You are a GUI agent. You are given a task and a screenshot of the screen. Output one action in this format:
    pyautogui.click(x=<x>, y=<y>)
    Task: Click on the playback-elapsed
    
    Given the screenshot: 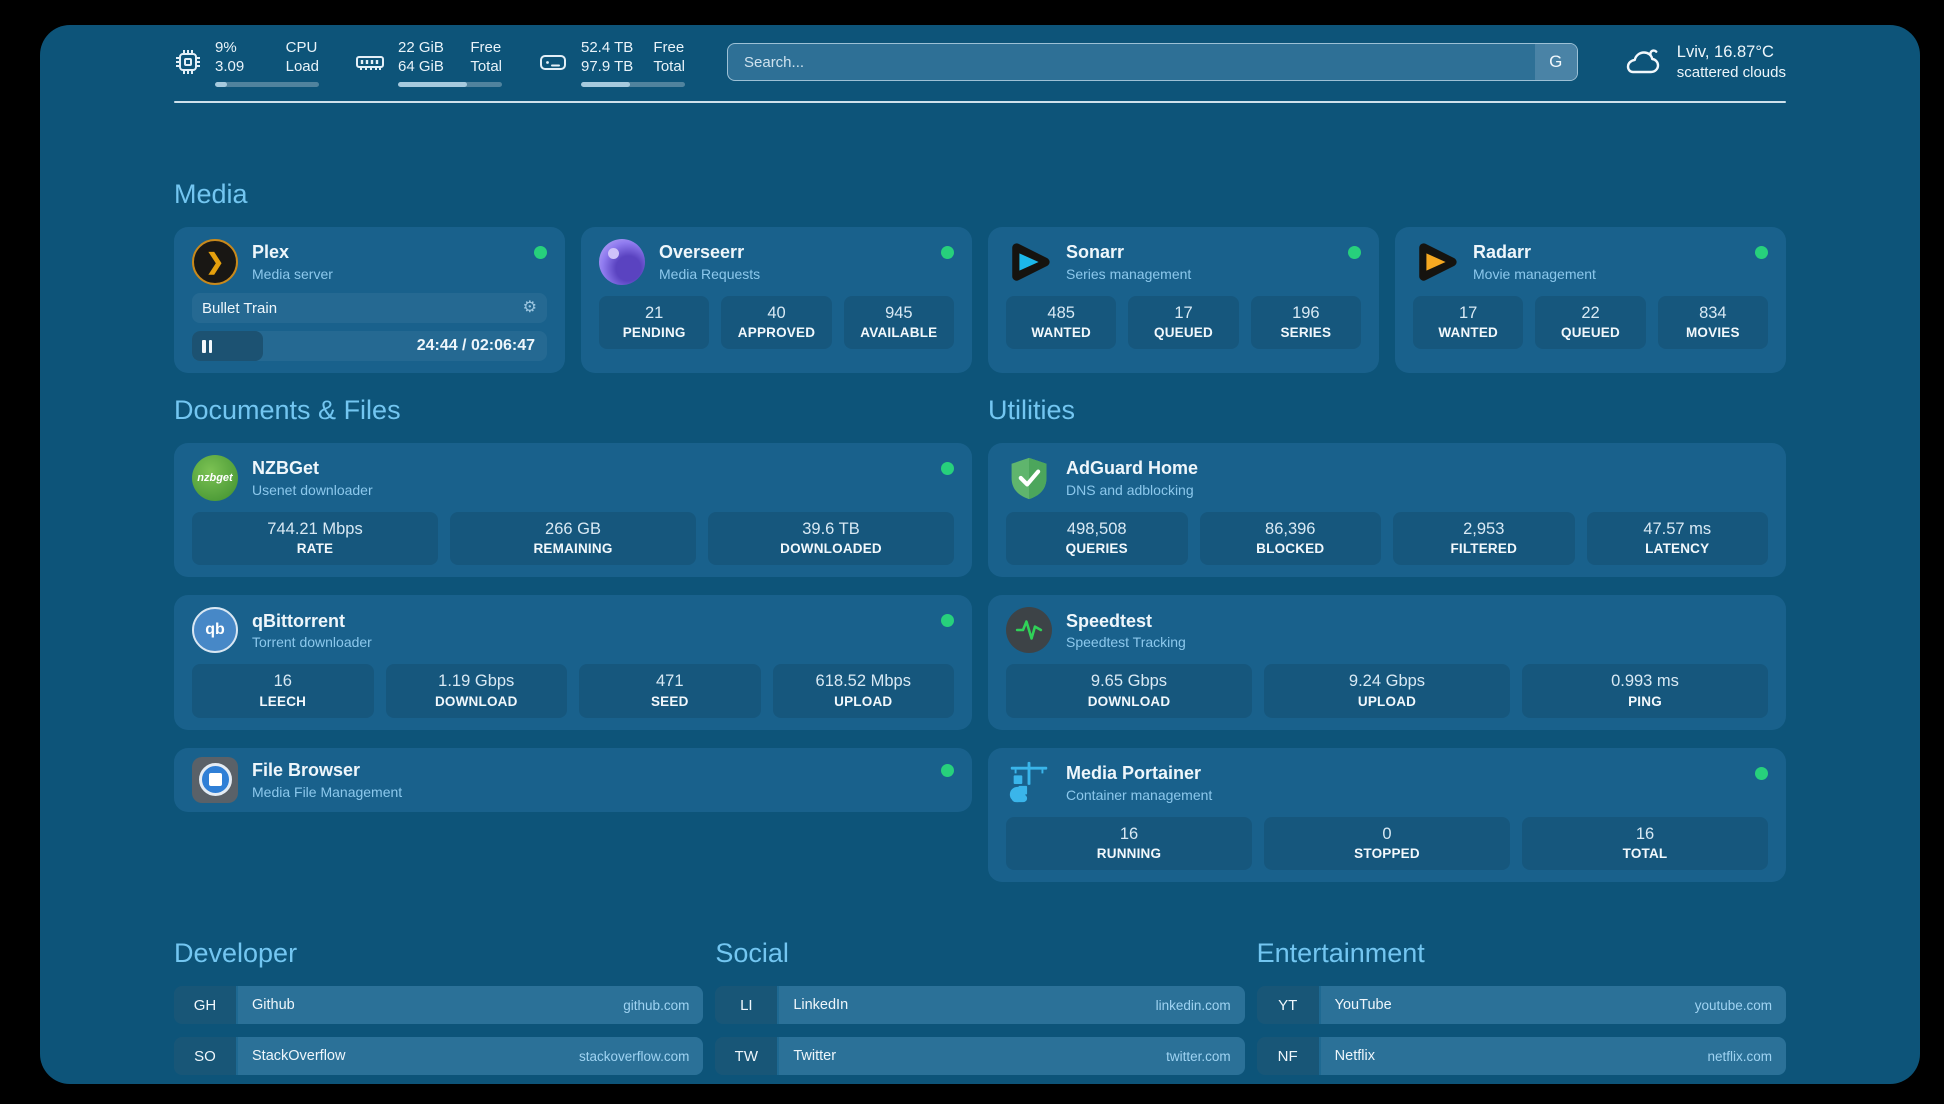 What is the action you would take?
    pyautogui.click(x=227, y=346)
    